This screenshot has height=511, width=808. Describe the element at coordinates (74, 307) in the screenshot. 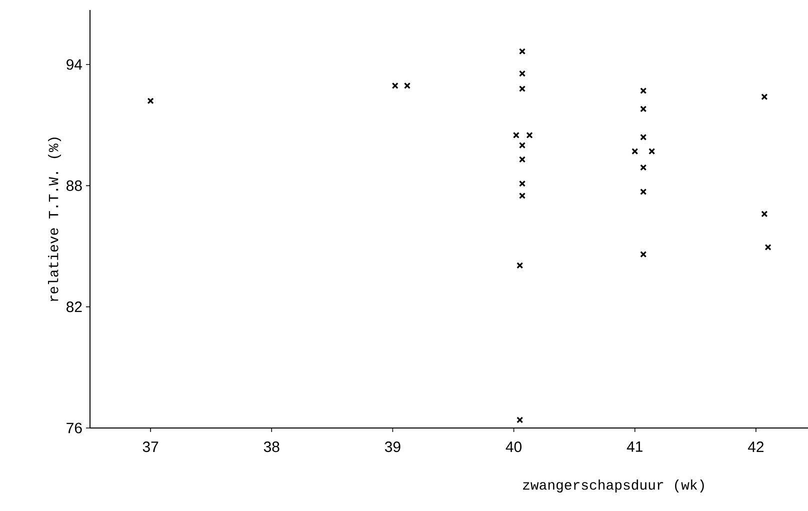

I see `y-tick-label: 82` at that location.